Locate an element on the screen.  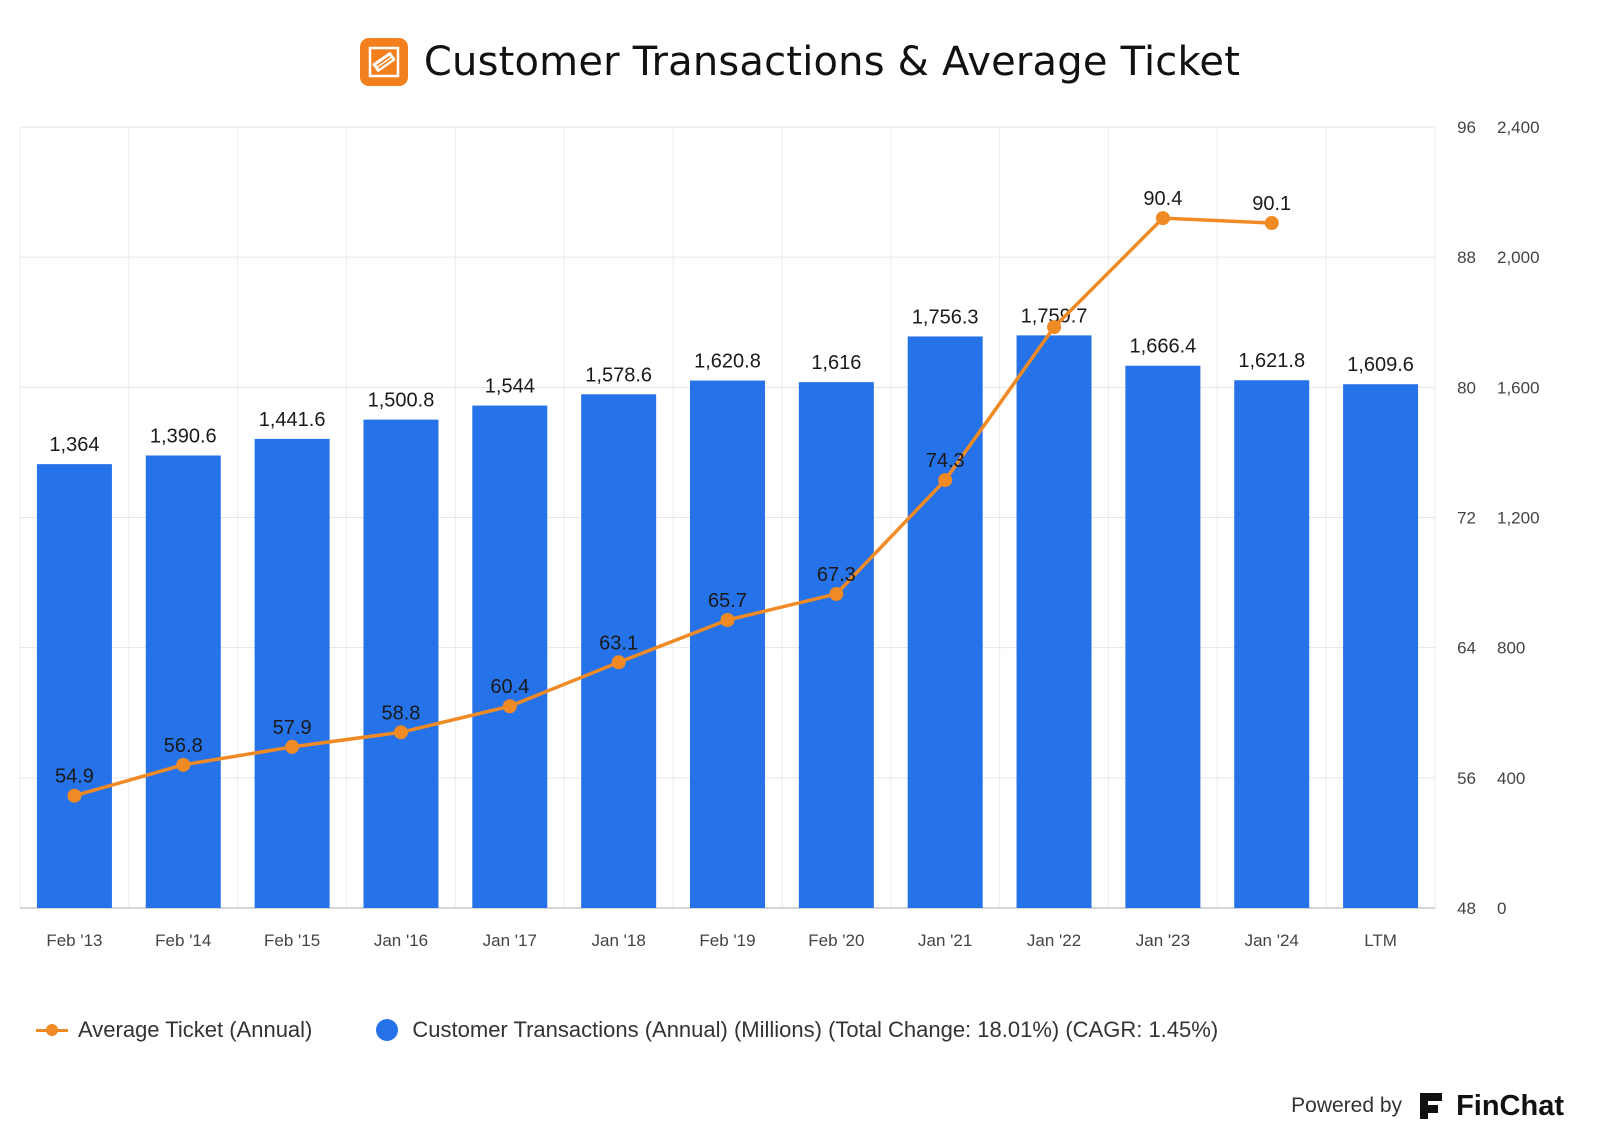
transactions-bar-label: 1,609.6 is located at coordinates (1380, 365).